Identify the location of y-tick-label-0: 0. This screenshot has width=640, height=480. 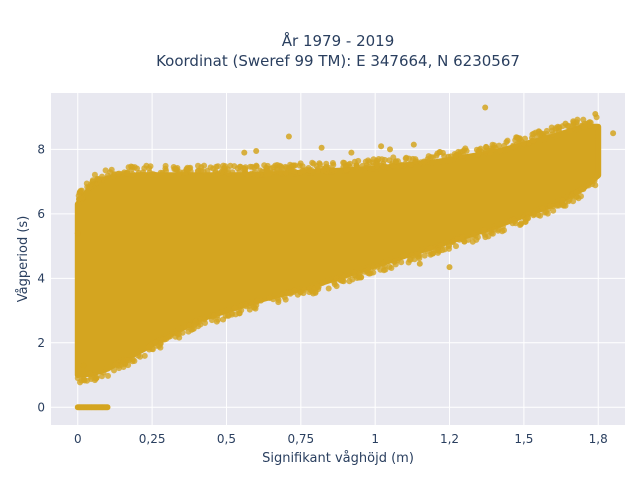
(41, 407).